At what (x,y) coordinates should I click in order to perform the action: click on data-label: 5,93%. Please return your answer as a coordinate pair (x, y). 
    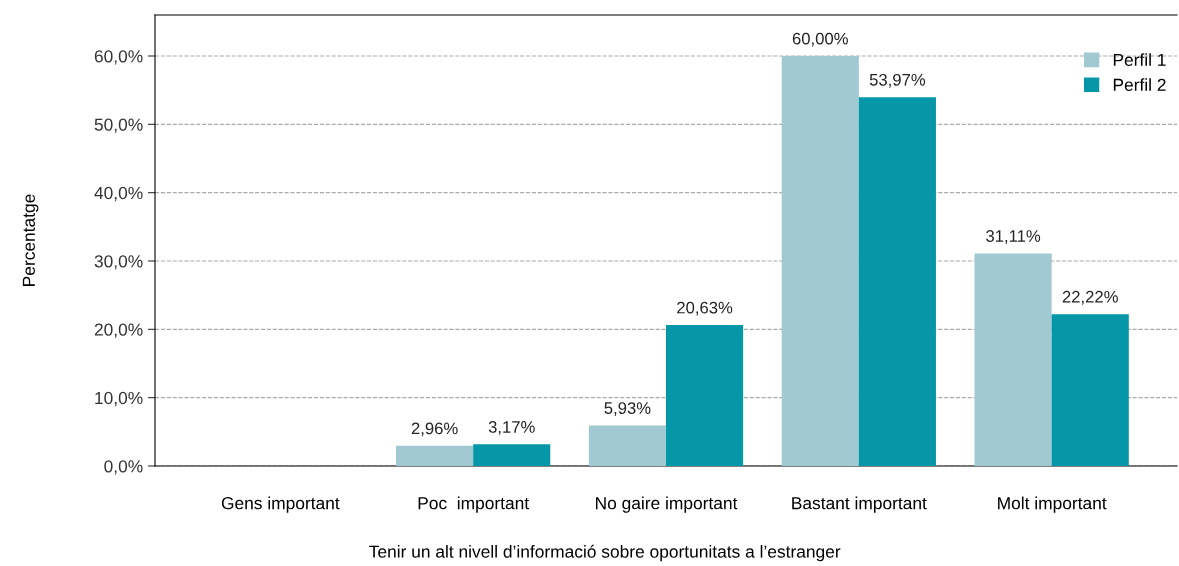
    Looking at the image, I should click on (627, 409).